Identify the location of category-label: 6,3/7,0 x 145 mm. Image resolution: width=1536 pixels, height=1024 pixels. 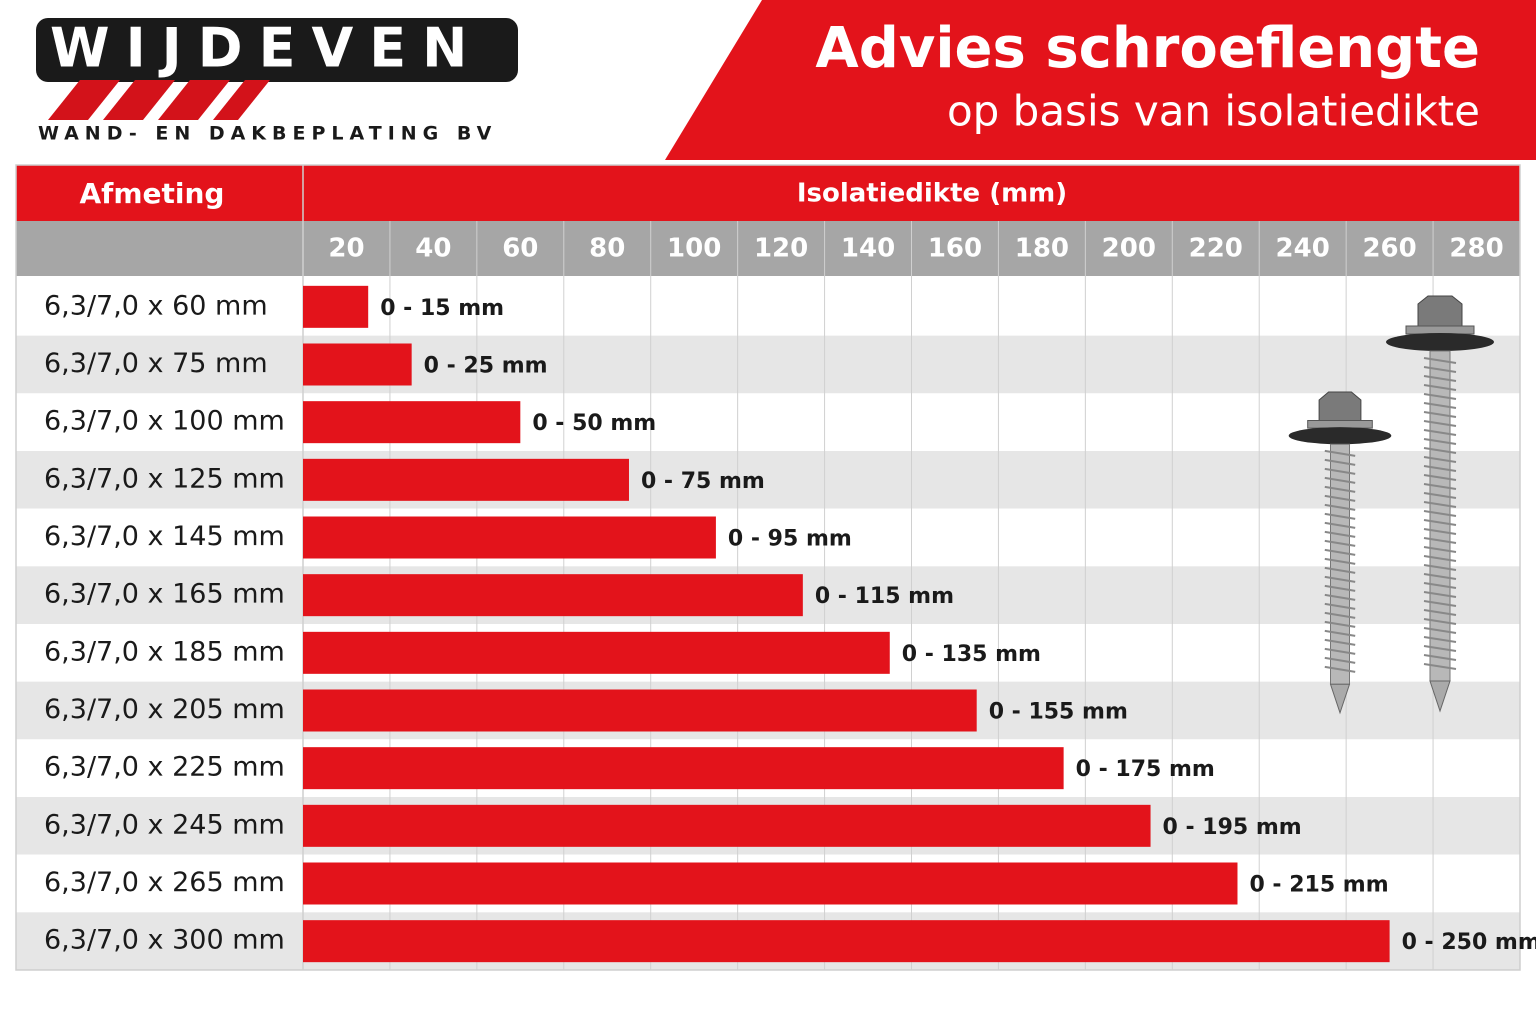
(164, 536).